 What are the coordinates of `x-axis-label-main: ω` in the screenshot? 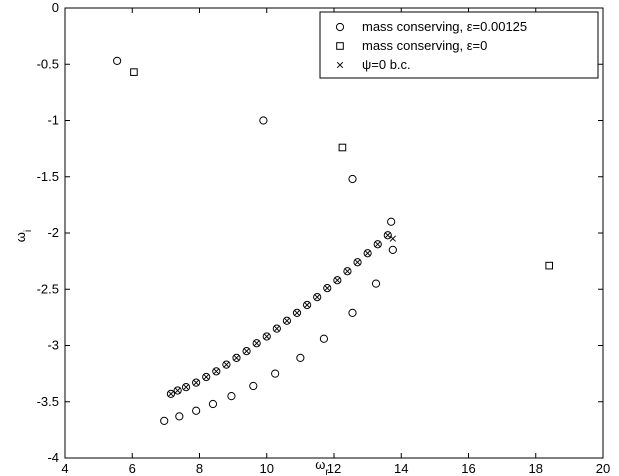 It's located at (320, 464).